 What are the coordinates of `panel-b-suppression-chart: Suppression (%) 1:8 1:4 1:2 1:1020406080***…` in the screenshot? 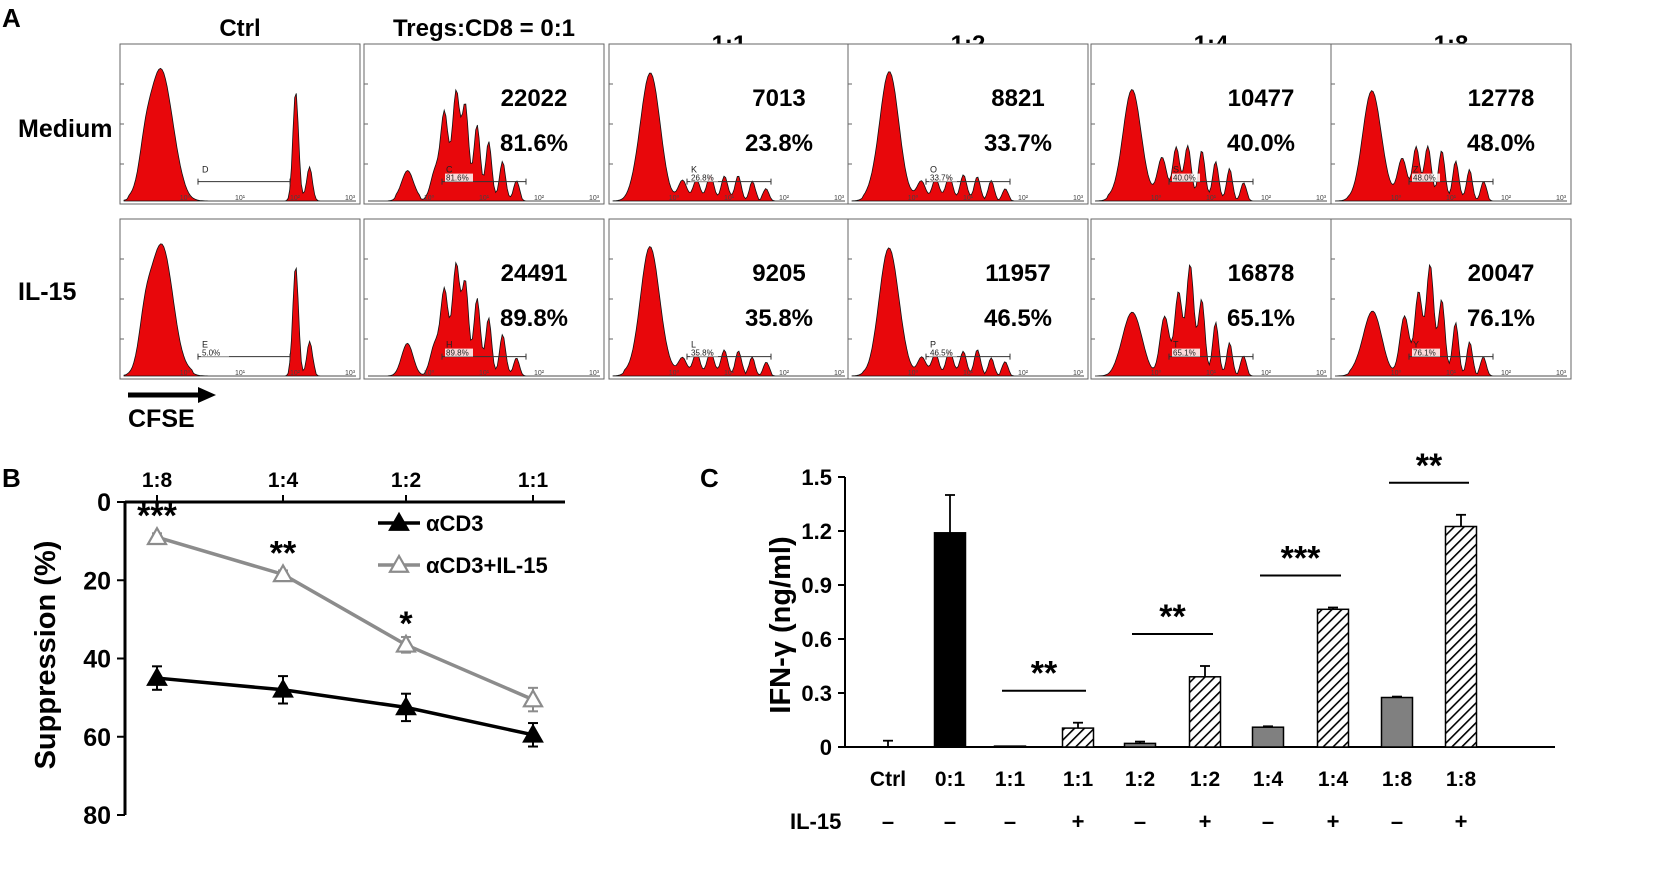 It's located at (297, 649).